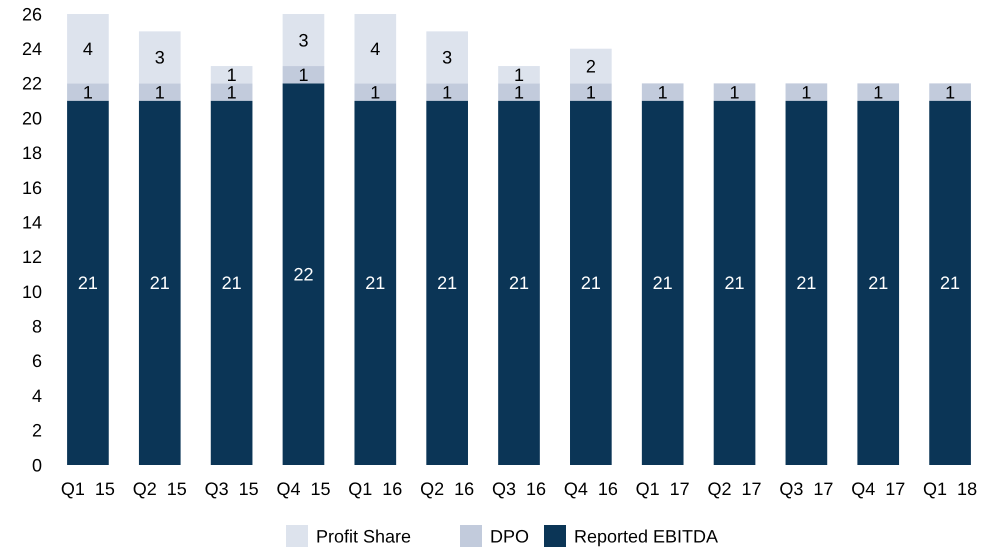  Describe the element at coordinates (32, 153) in the screenshot. I see `y-tick-label: 18` at that location.